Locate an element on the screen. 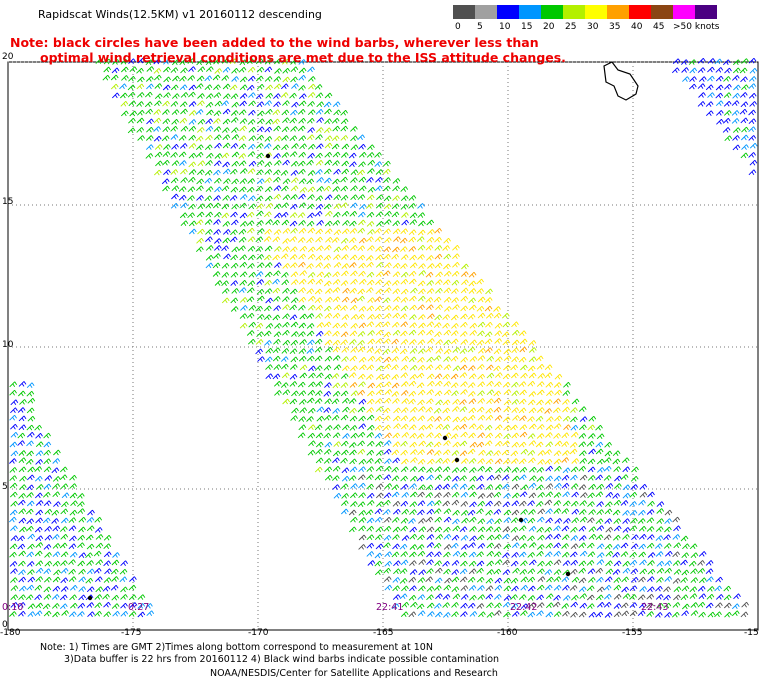 The width and height of the screenshot is (760, 688). contamination-marker is located at coordinates (521, 520).